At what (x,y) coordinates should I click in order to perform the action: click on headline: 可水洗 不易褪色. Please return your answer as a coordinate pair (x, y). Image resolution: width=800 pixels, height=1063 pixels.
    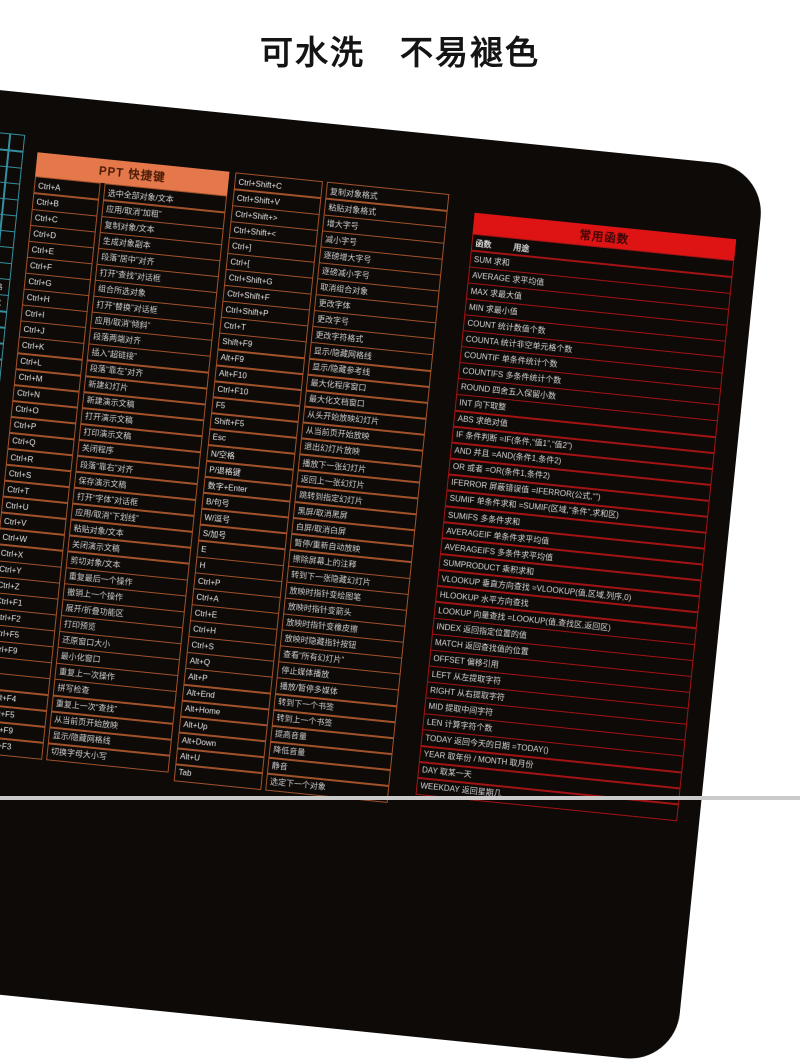
    Looking at the image, I should click on (400, 52).